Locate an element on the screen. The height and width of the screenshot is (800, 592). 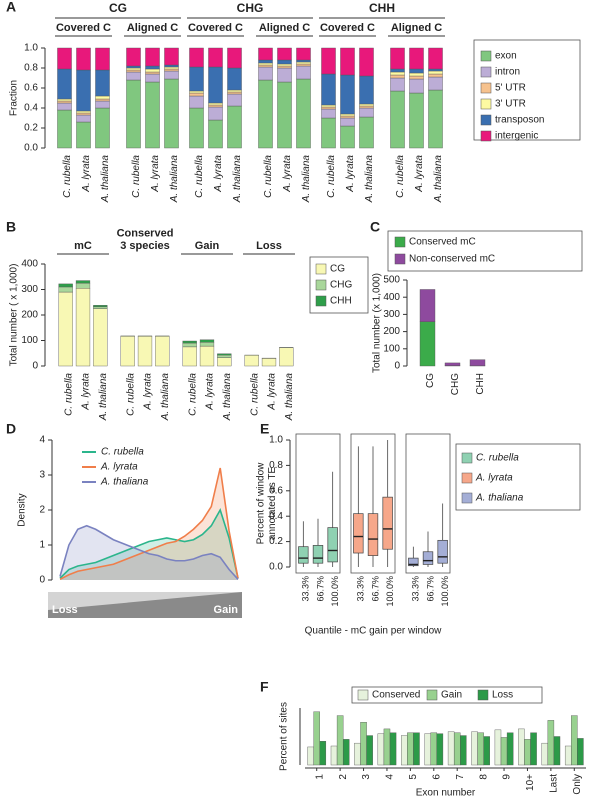
legend-label: A. lyrata is located at coordinates (119, 467).